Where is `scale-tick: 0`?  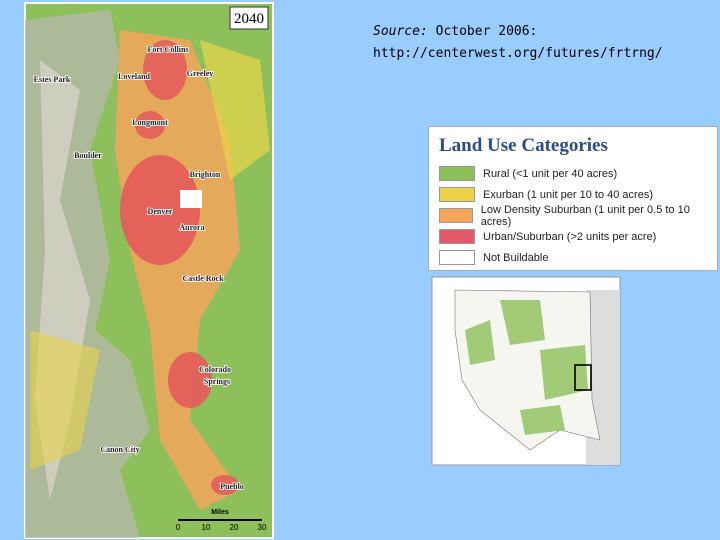 scale-tick: 0 is located at coordinates (178, 527).